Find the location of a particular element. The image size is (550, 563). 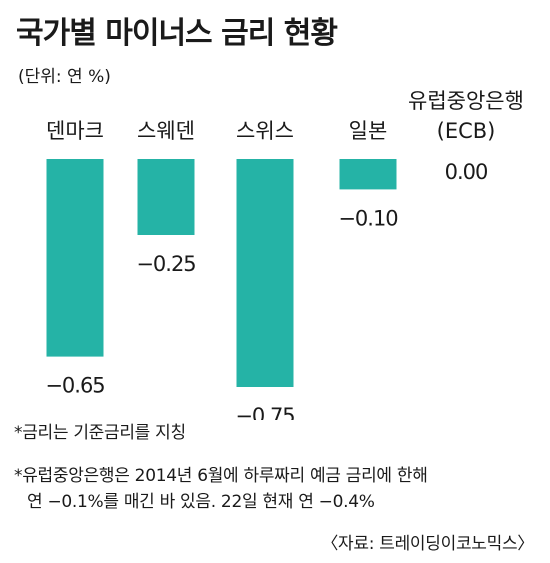

unit-label: (단위: 연 %) is located at coordinates (64, 77).